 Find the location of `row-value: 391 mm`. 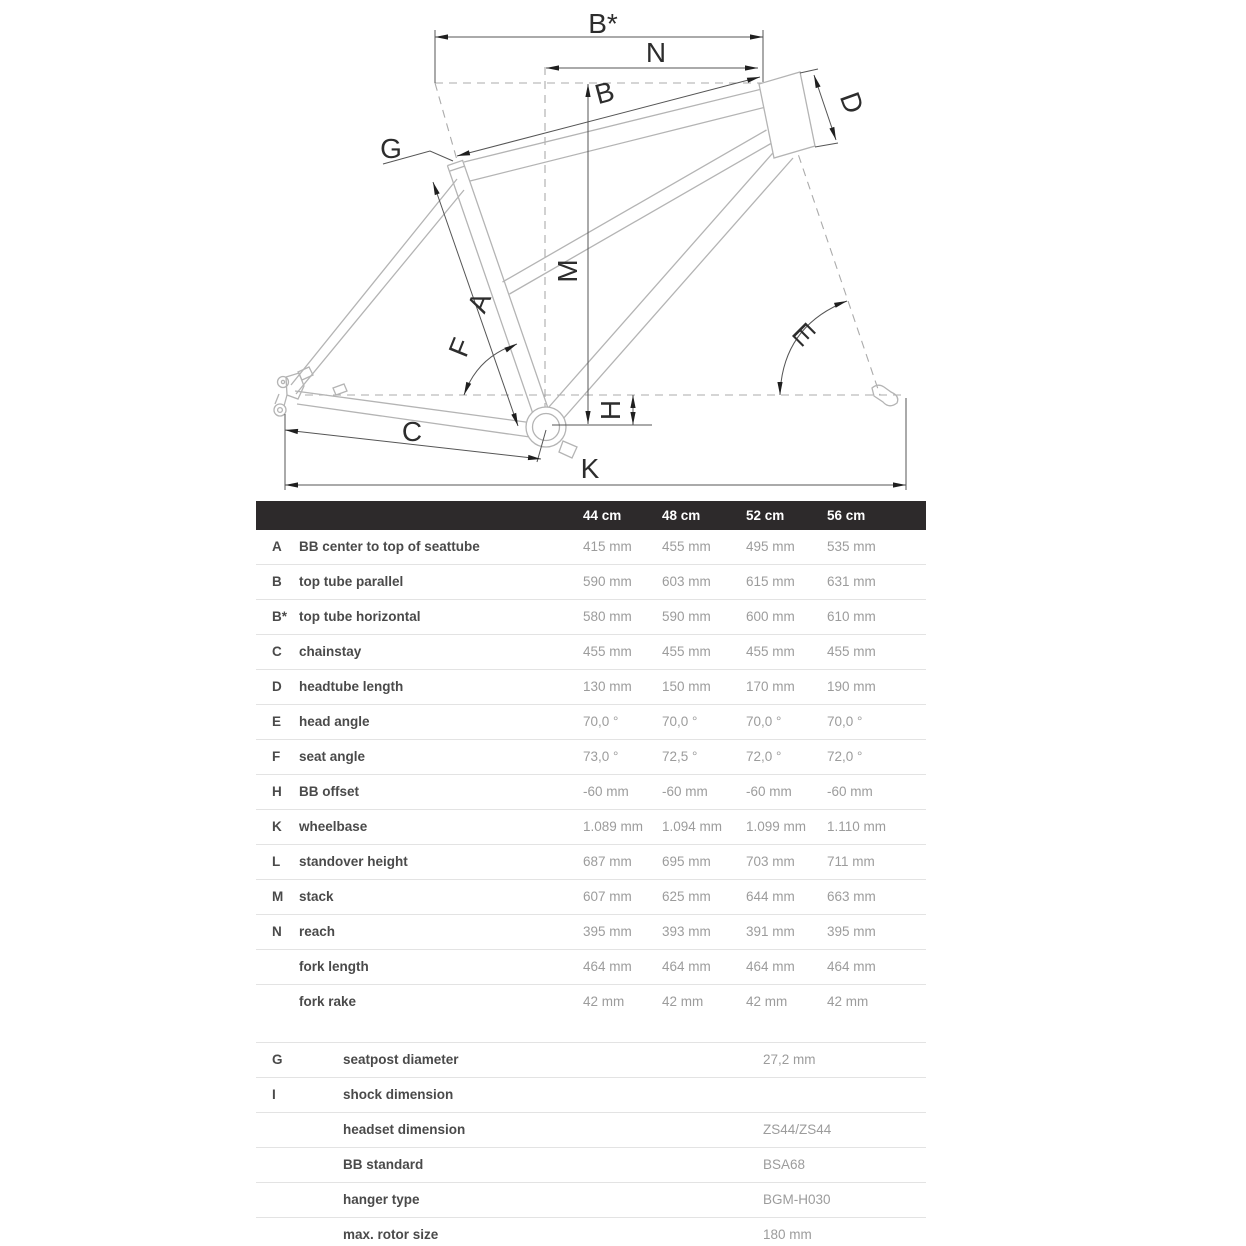

row-value: 391 mm is located at coordinates (770, 932).